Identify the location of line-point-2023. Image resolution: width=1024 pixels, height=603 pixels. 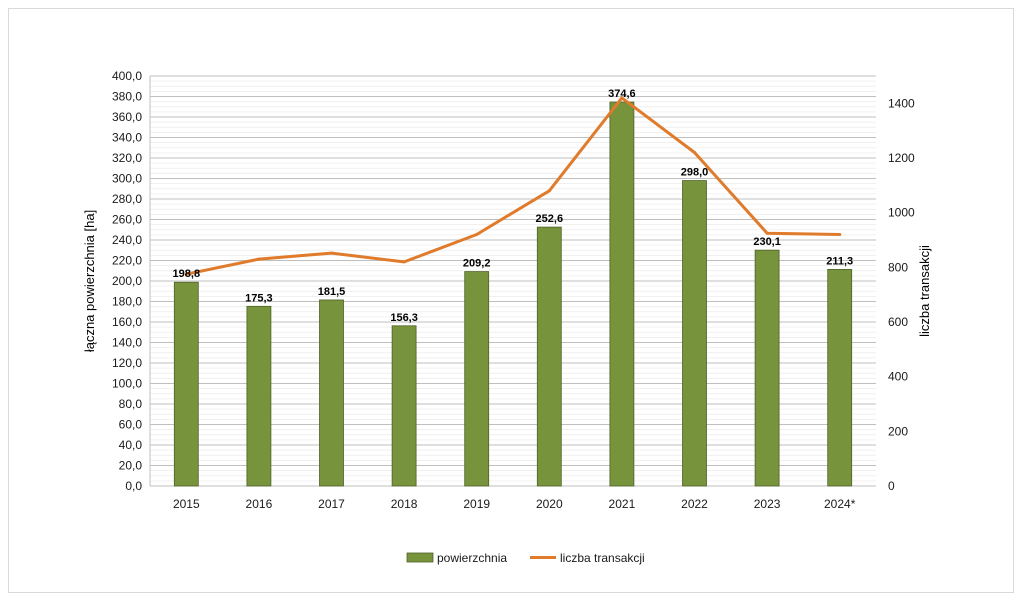
(767, 233).